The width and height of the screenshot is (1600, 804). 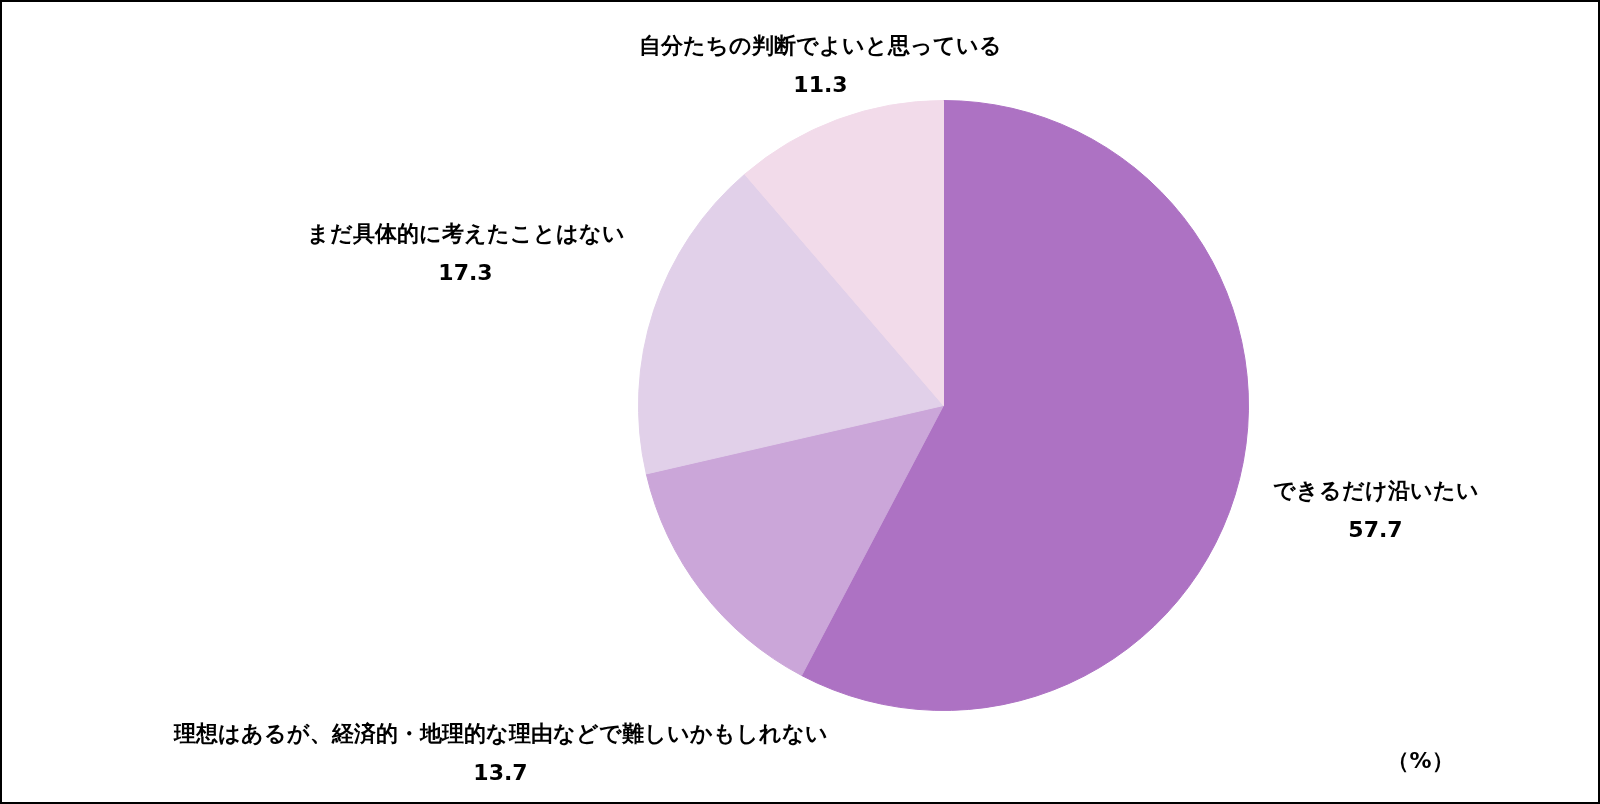 What do you see at coordinates (465, 272) in the screenshot?
I see `data-label: 17.3` at bounding box center [465, 272].